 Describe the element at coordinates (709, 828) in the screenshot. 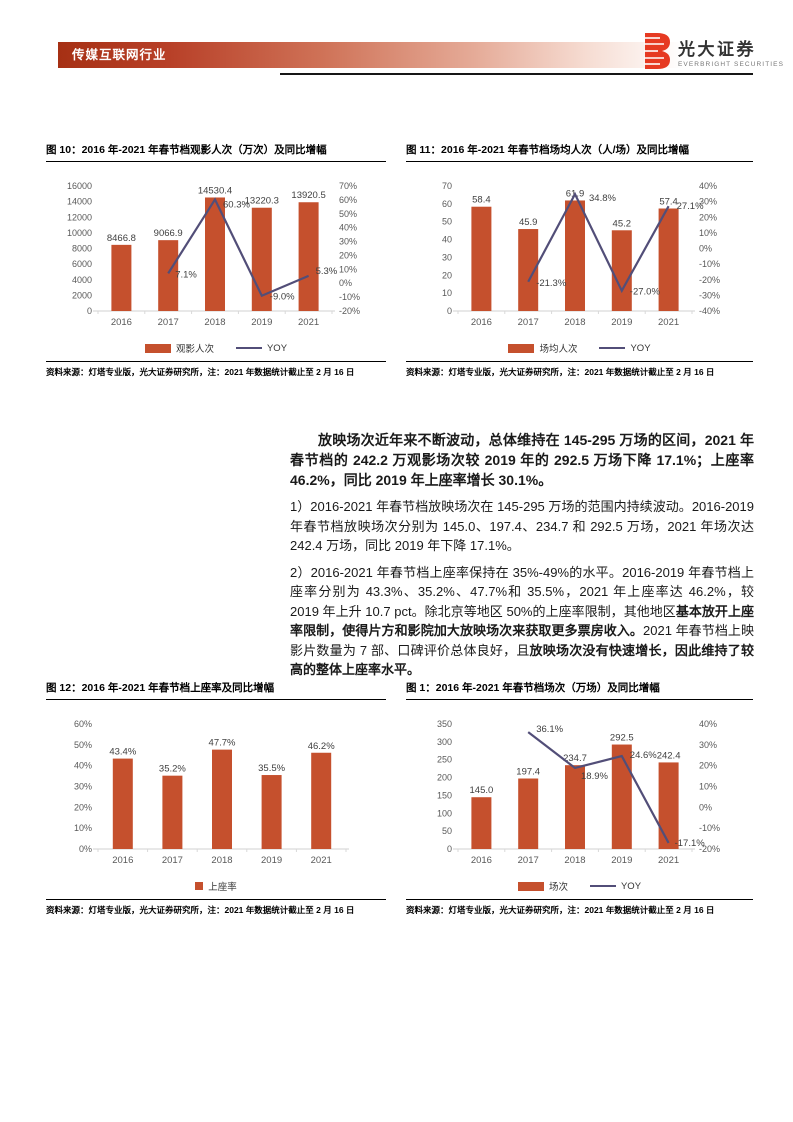

I see `secondary-axis-tick-label: -10%` at that location.